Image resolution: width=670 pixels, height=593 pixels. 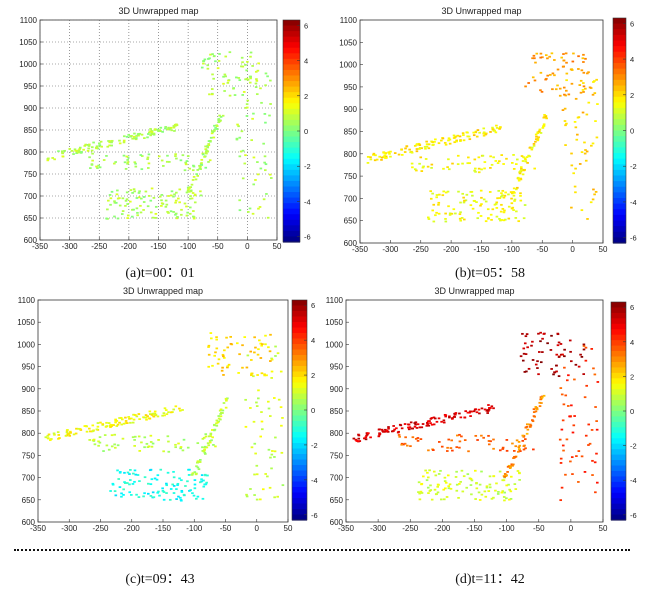 What do you see at coordinates (632, 95) in the screenshot?
I see `colorbar-tick-label: 2` at bounding box center [632, 95].